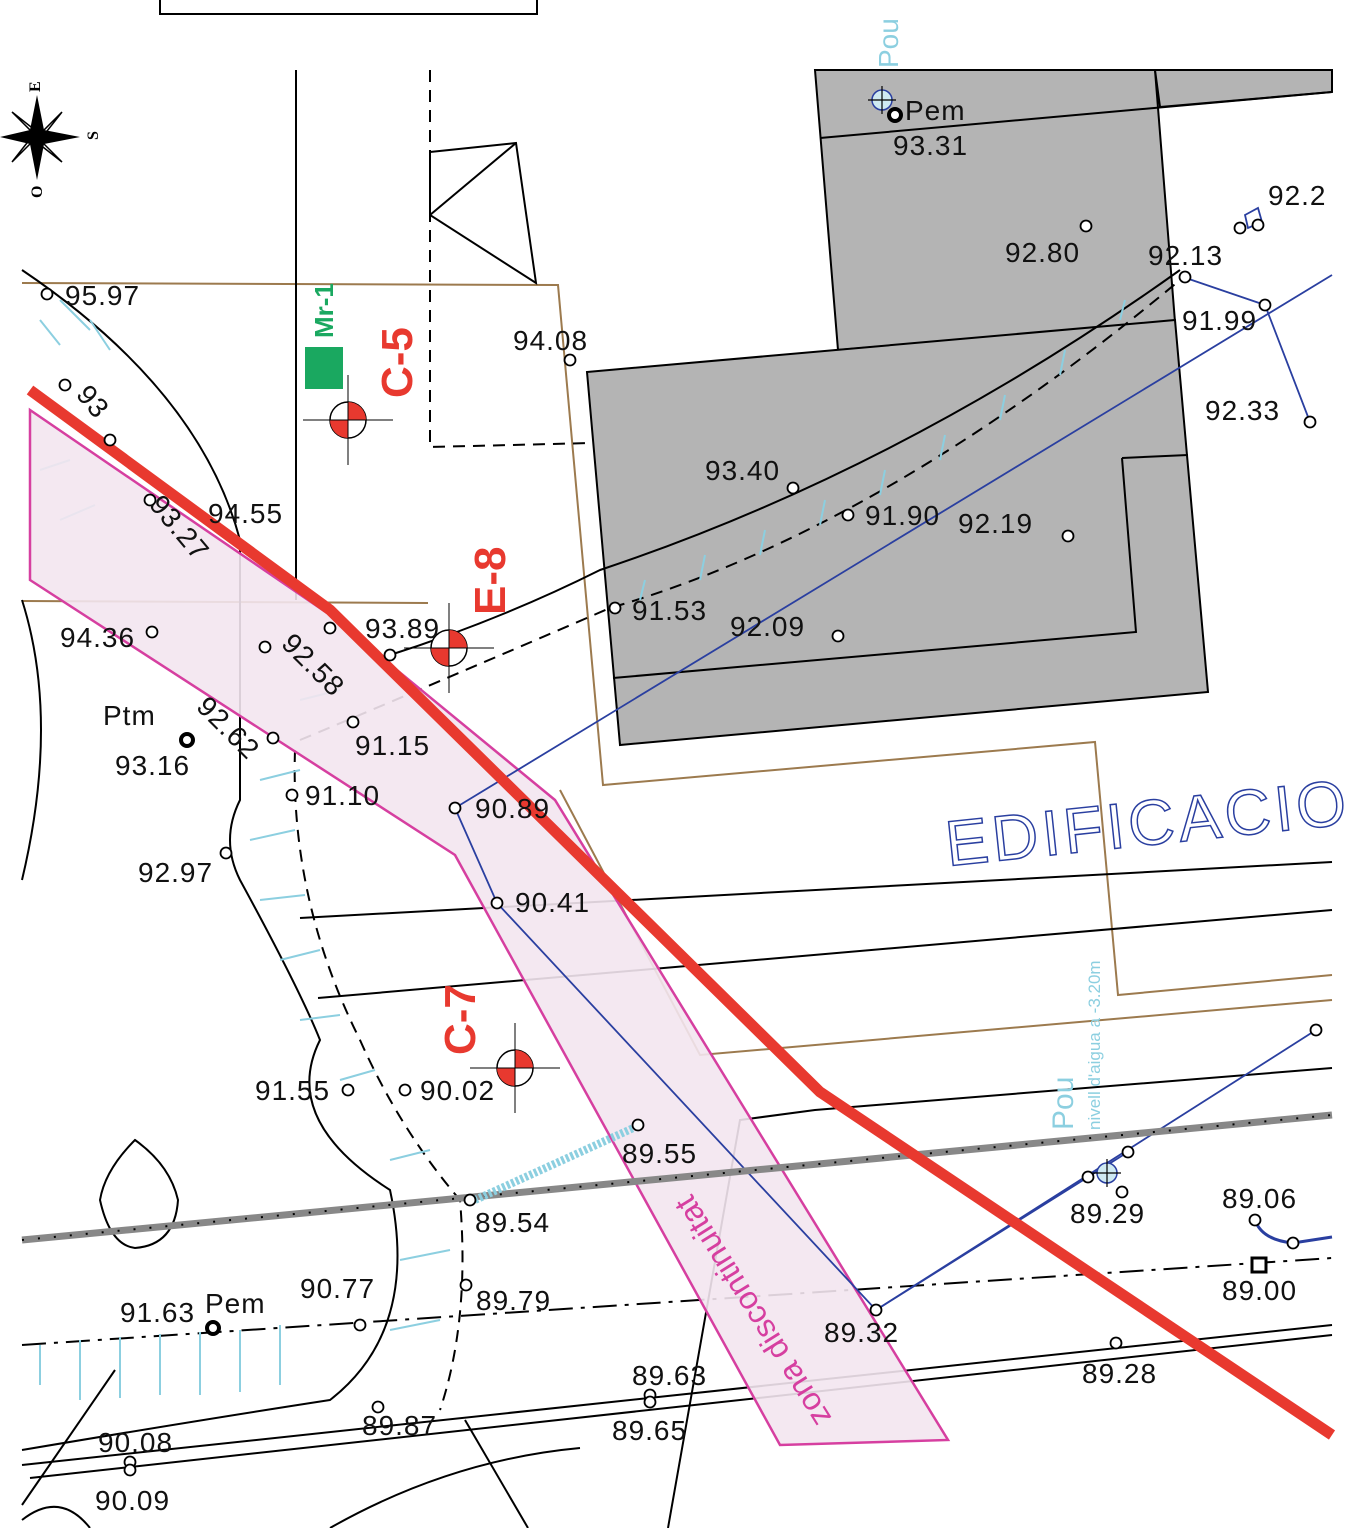 The height and width of the screenshot is (1528, 1350). I want to click on elevation-label: 94.55, so click(245, 513).